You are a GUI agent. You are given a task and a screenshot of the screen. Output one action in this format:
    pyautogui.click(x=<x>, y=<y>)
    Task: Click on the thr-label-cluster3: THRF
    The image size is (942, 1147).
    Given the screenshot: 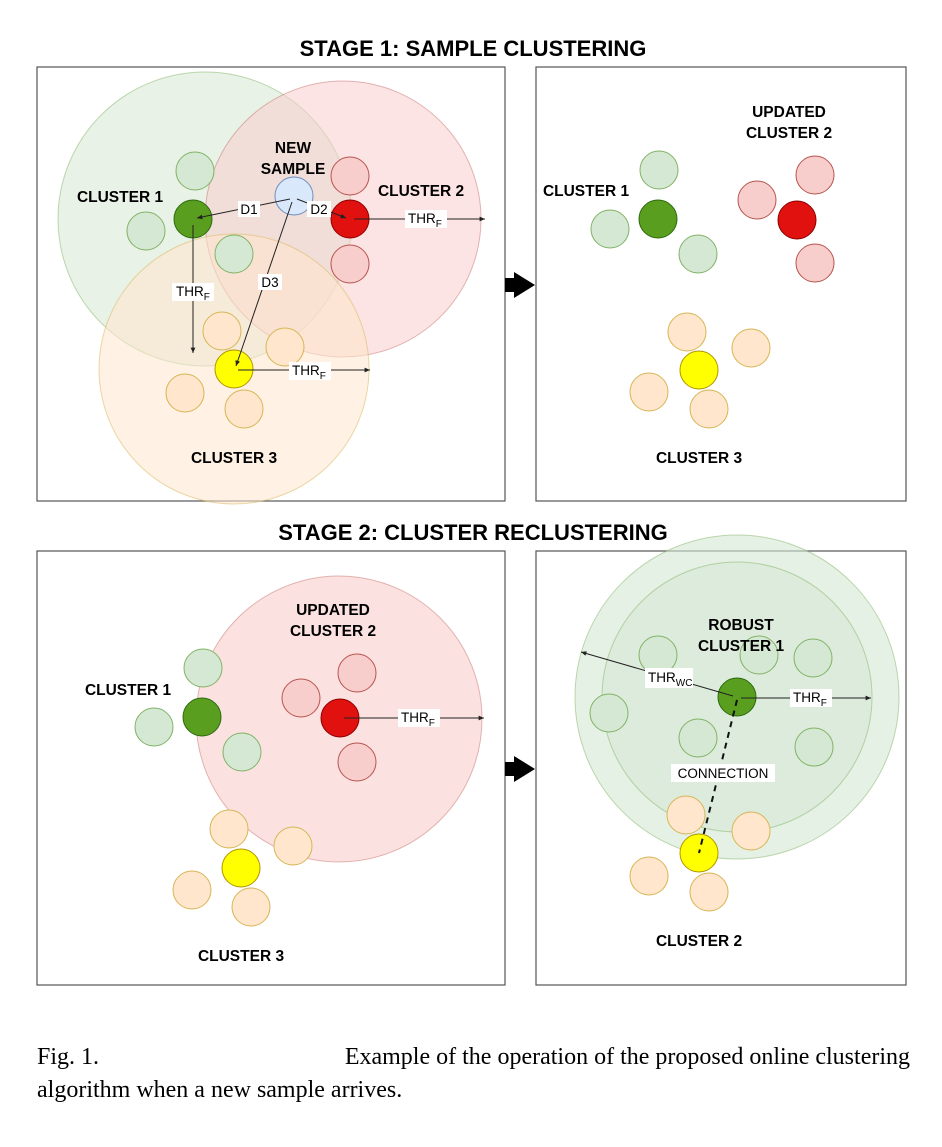 What is the action you would take?
    pyautogui.click(x=309, y=372)
    